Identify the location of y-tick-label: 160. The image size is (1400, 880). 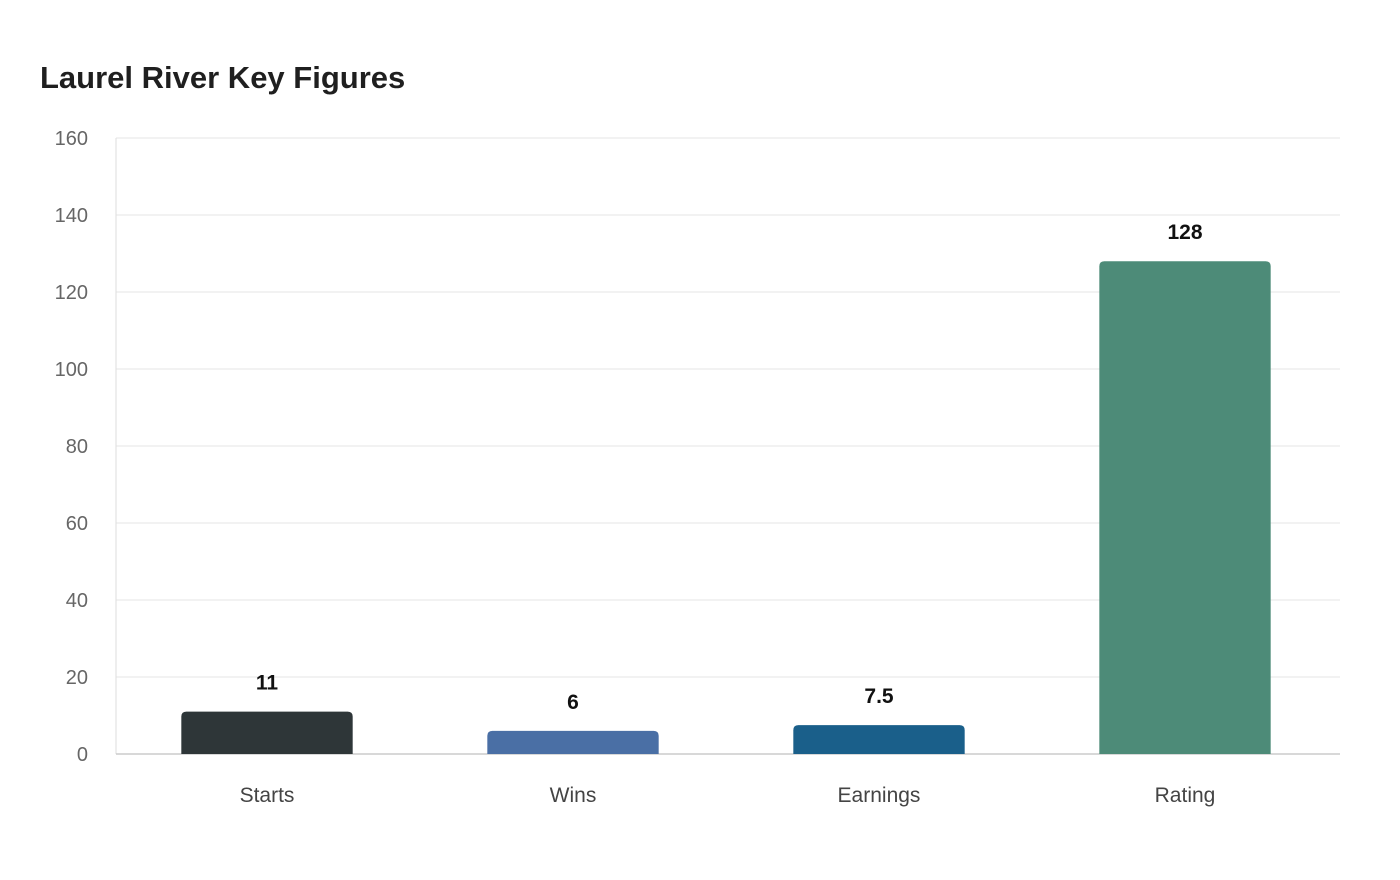
(71, 139).